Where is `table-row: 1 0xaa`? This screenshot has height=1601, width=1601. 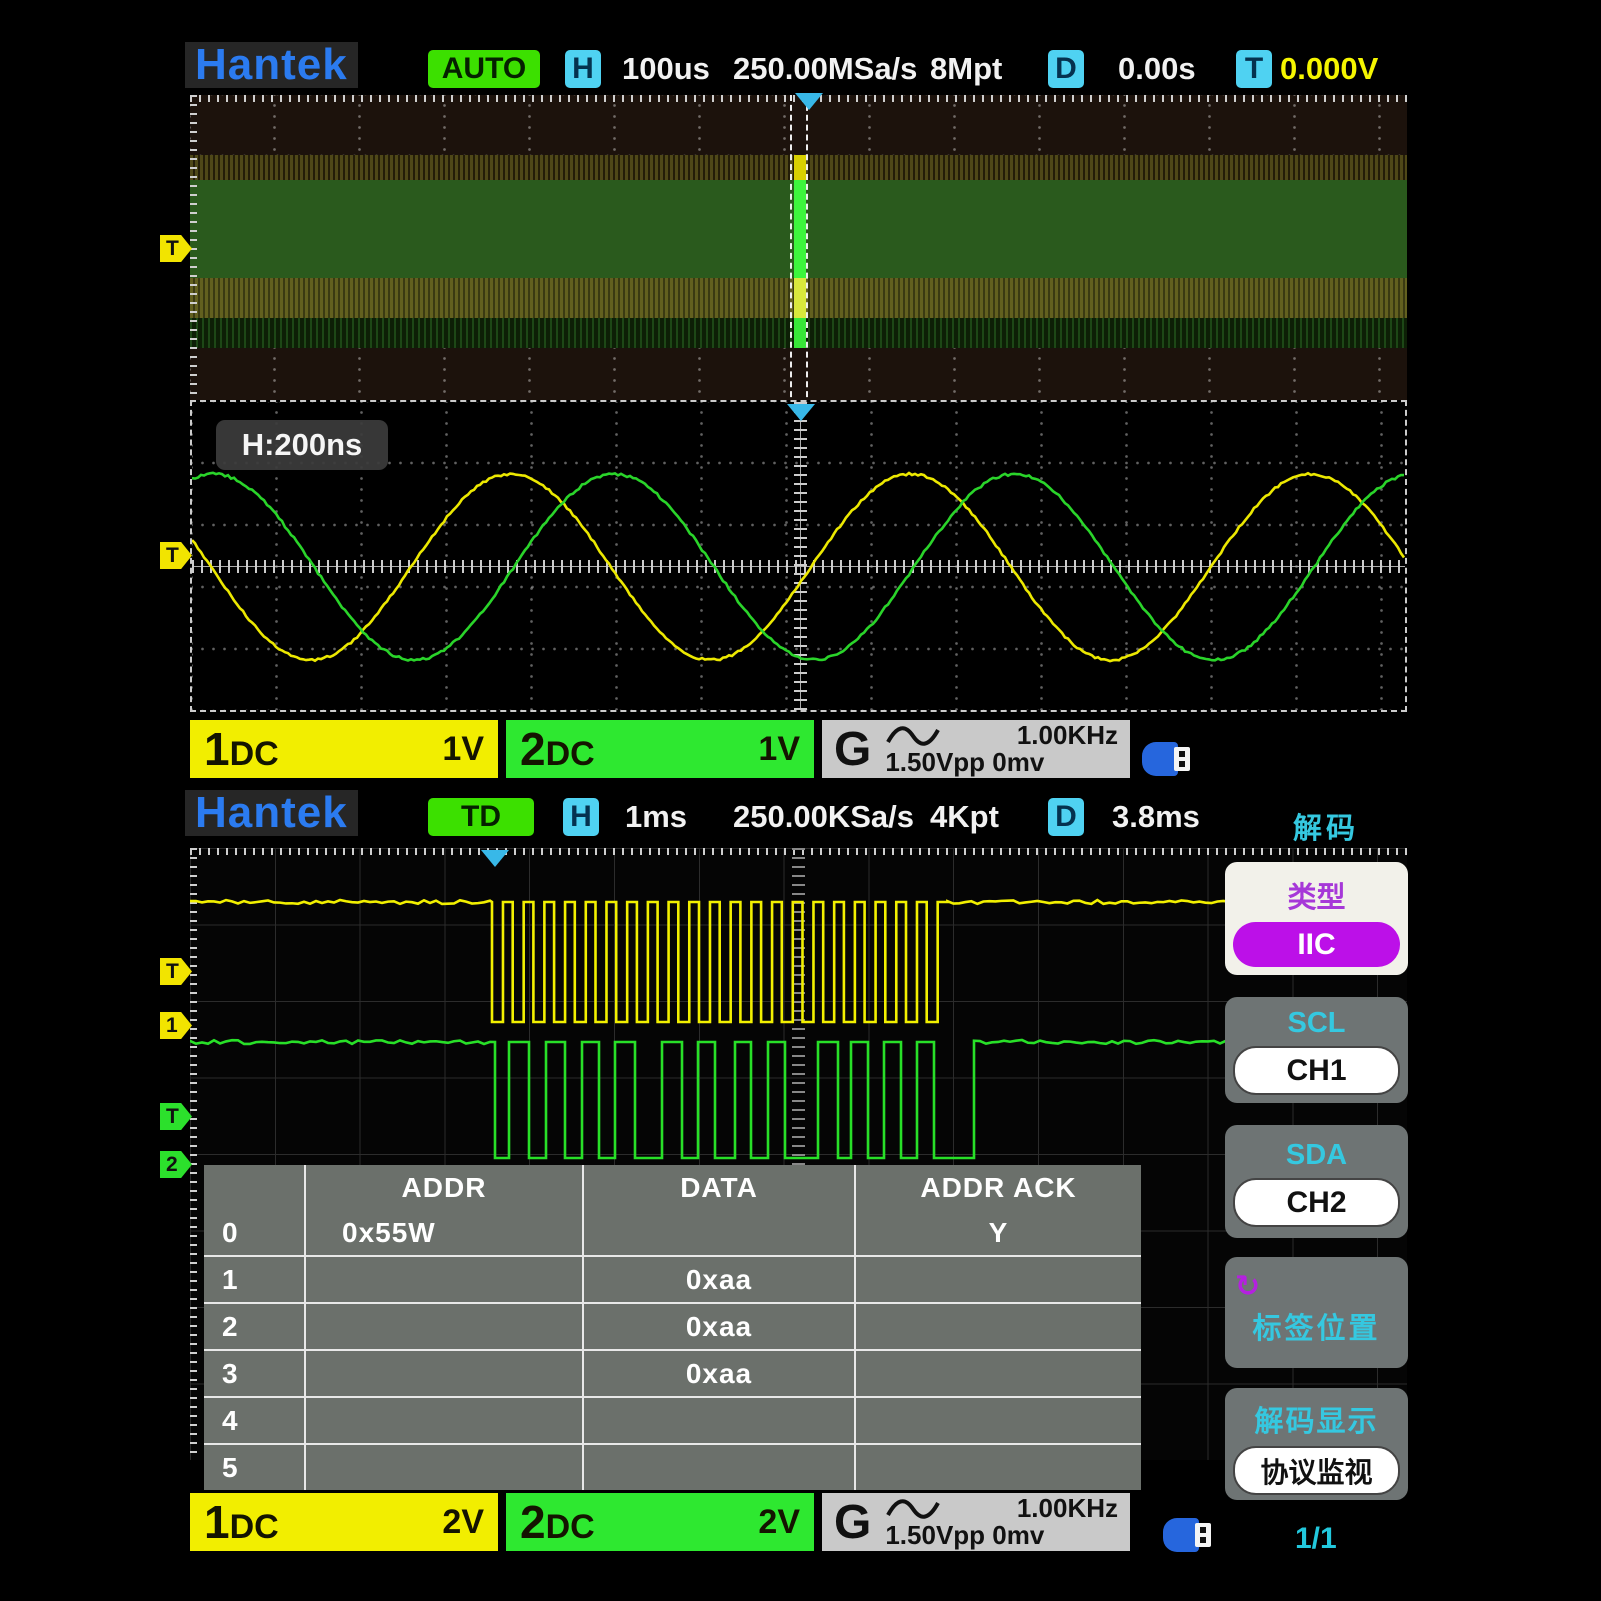
table-row: 1 0xaa is located at coordinates (672, 1278).